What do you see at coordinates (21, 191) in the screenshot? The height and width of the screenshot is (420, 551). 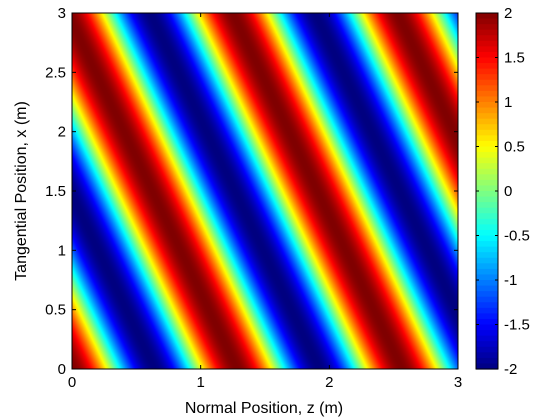 I see `y-axis-label: Tangential Position, x (m)` at bounding box center [21, 191].